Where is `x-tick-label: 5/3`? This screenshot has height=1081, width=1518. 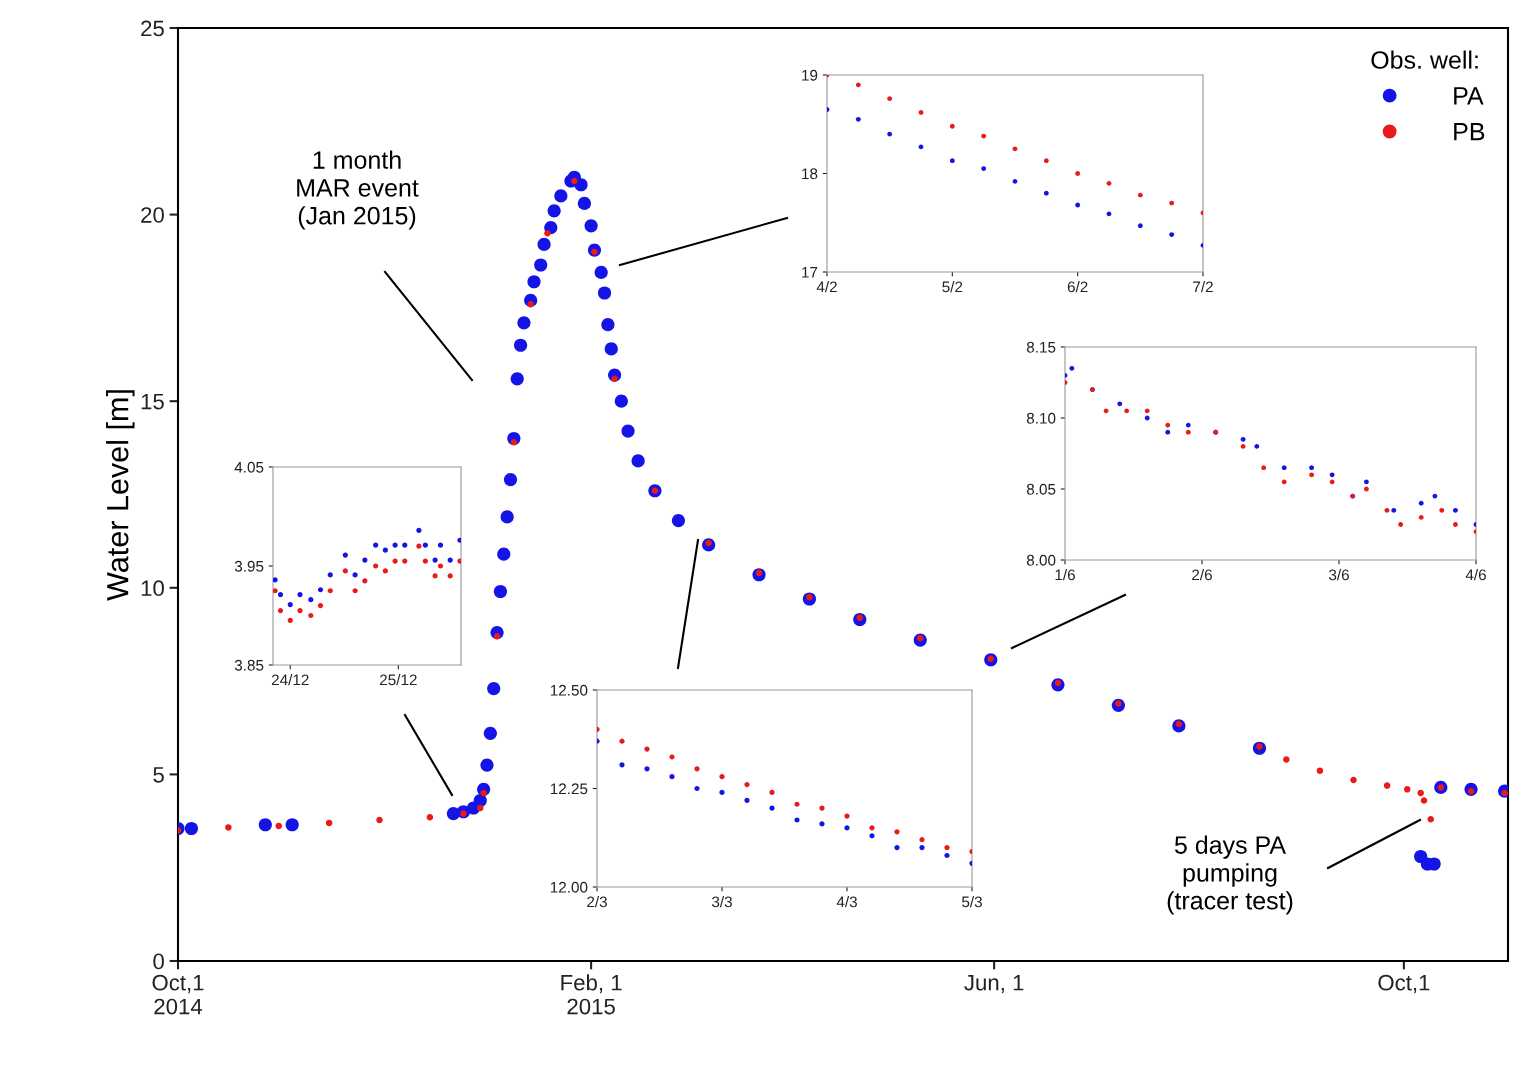
x-tick-label: 5/3 is located at coordinates (971, 902).